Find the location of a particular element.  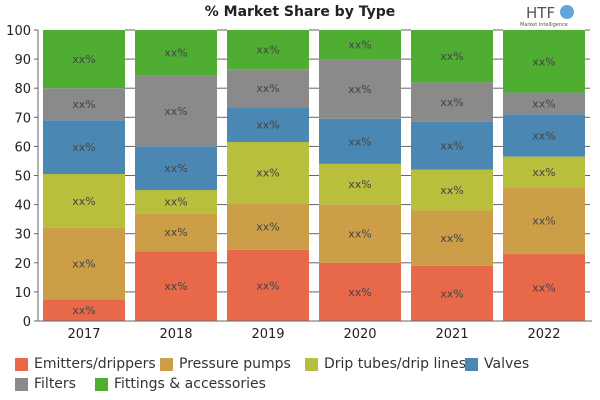

x-tick-label: 2021 is located at coordinates (451, 334).